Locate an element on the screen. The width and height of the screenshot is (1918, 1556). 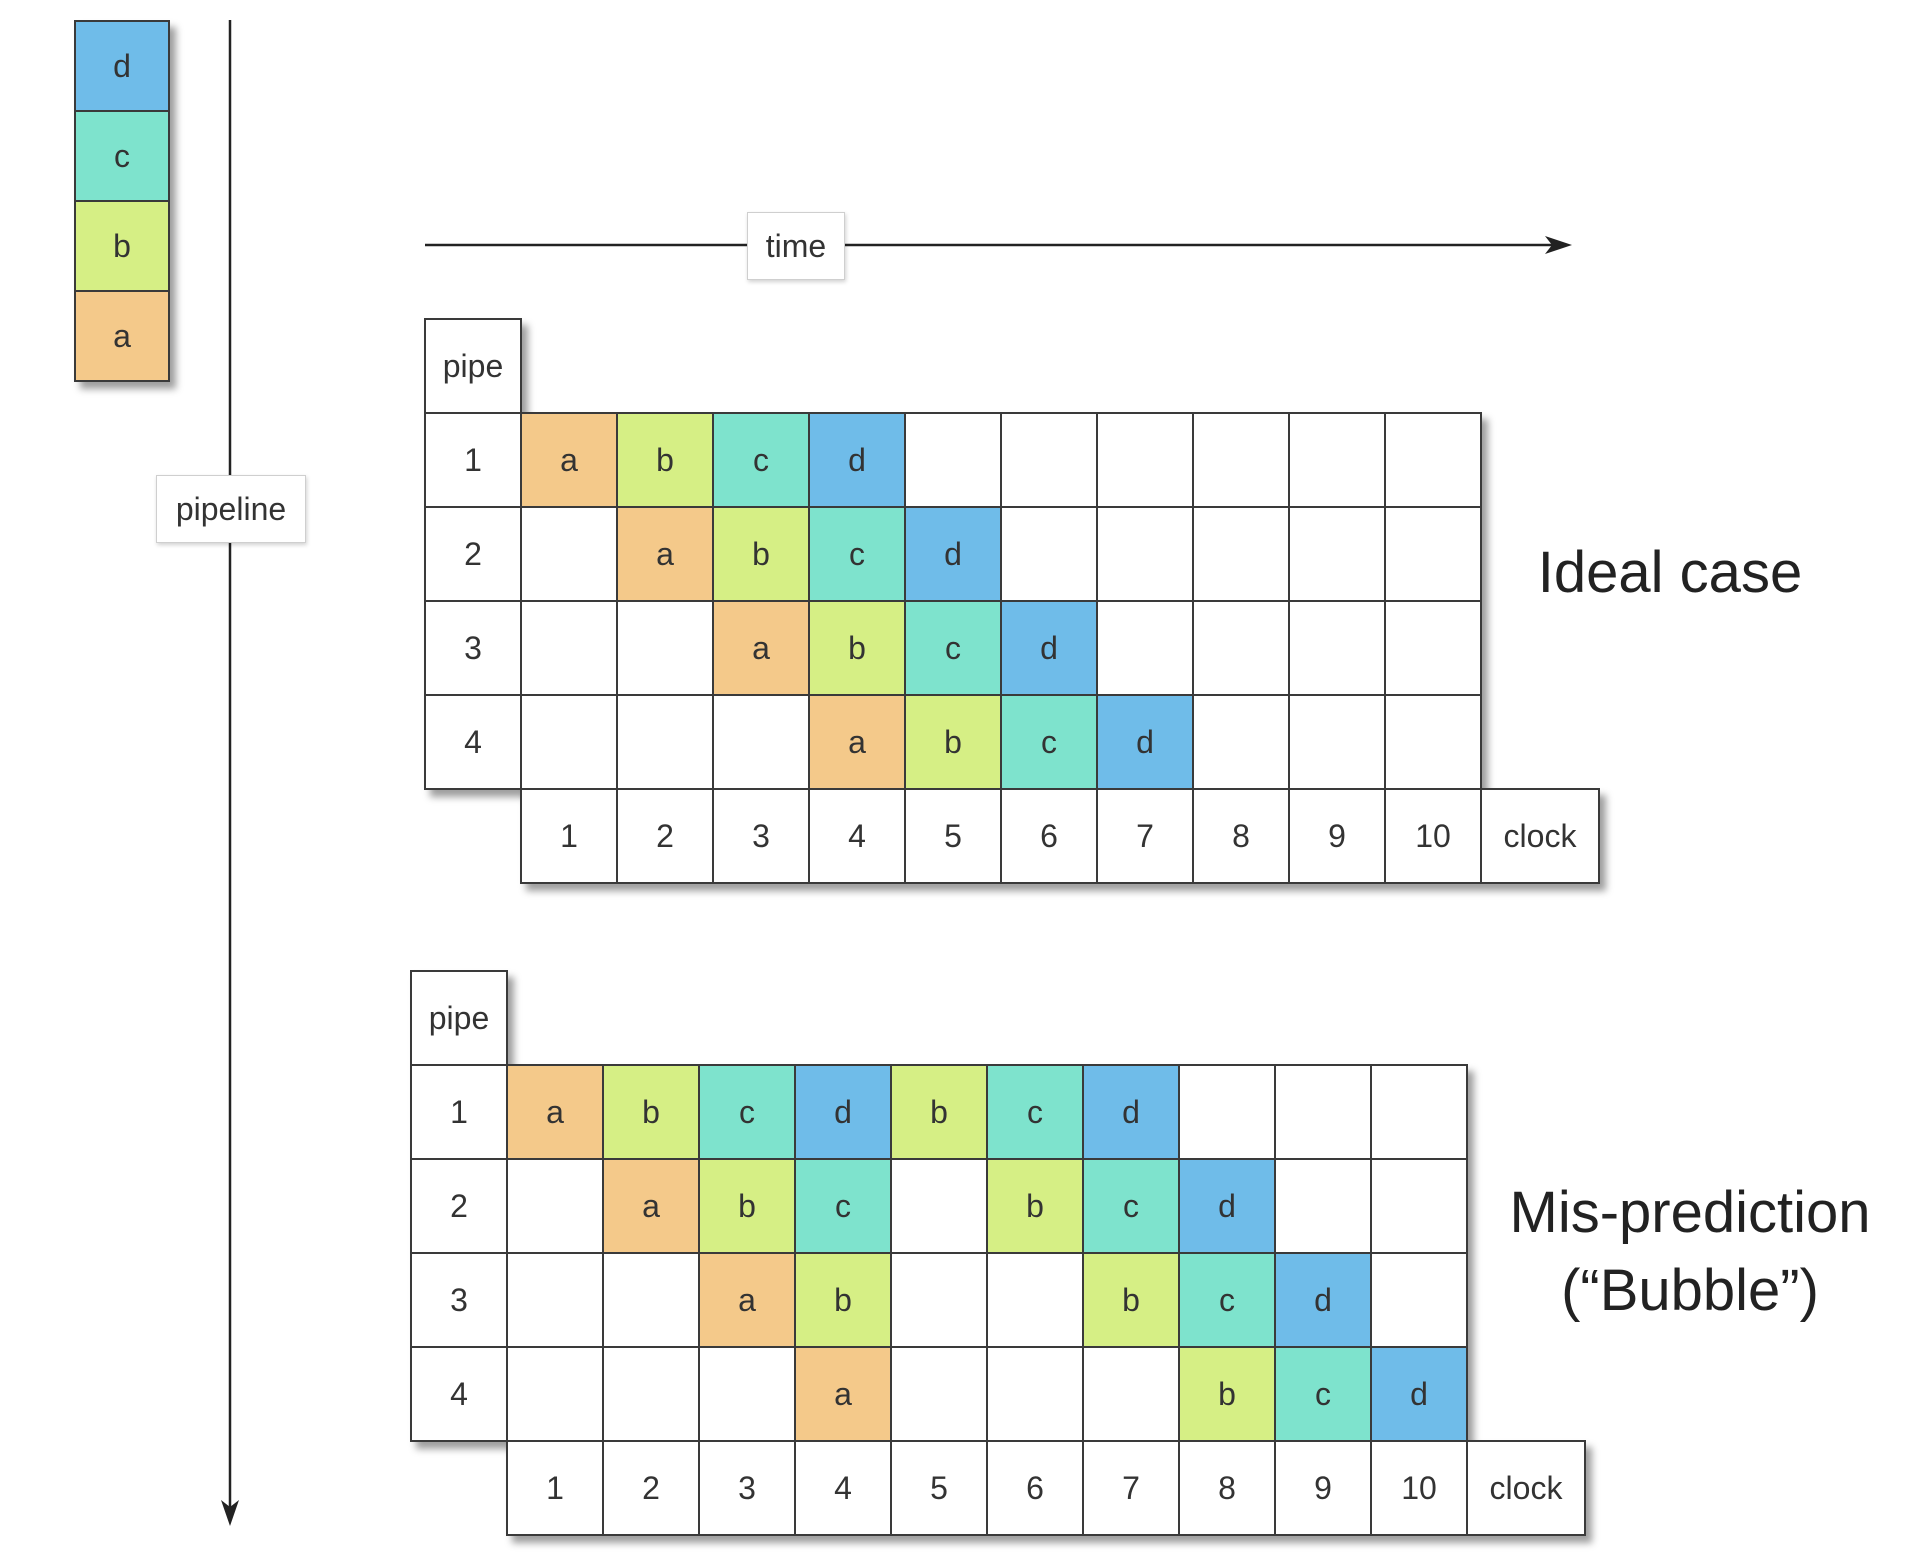
clock-cycle-label: 7 is located at coordinates (1131, 1488).